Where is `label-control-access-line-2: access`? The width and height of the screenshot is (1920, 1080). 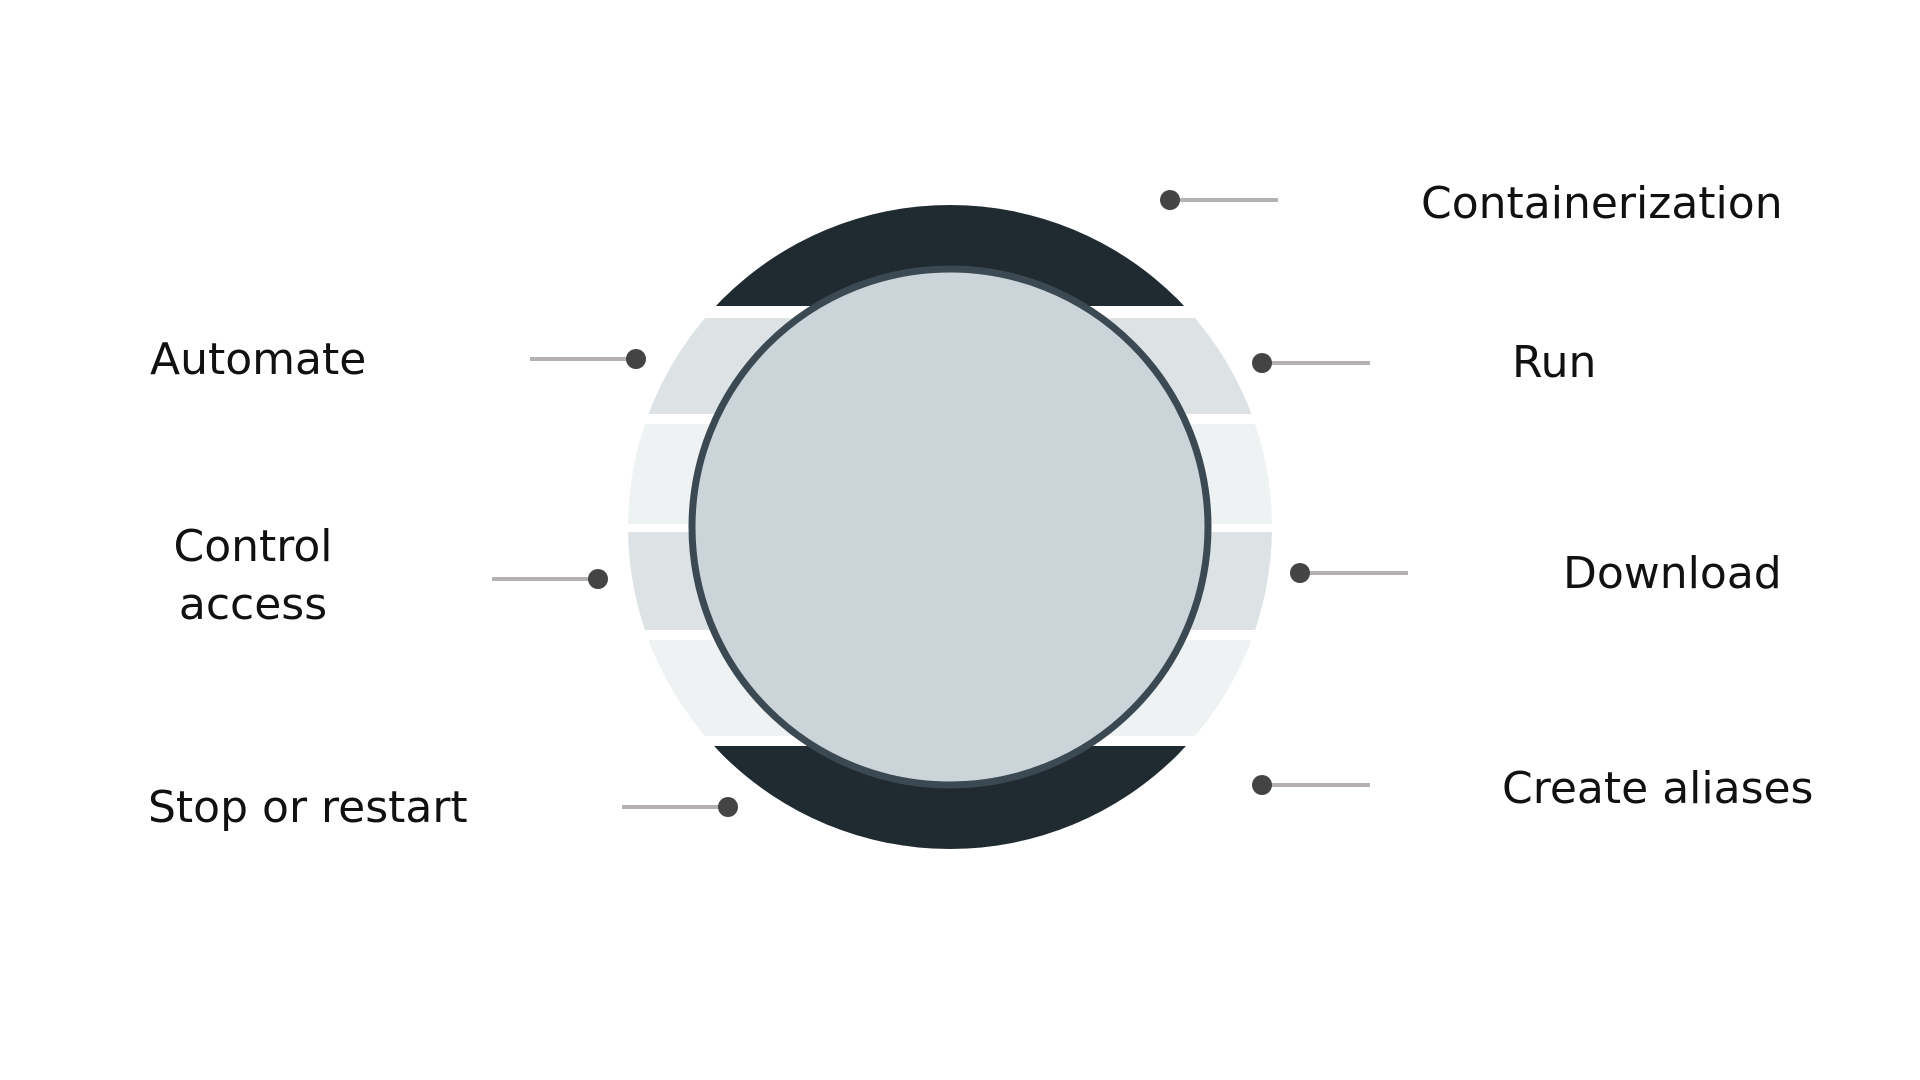 label-control-access-line-2: access is located at coordinates (253, 604).